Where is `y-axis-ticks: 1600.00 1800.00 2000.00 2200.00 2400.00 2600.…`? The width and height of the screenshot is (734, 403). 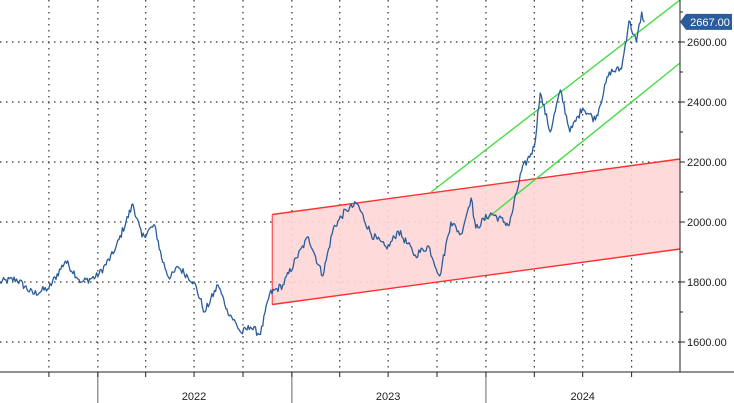
y-axis-ticks: 1600.00 1800.00 2000.00 2200.00 2400.00 2600.… is located at coordinates (703, 180).